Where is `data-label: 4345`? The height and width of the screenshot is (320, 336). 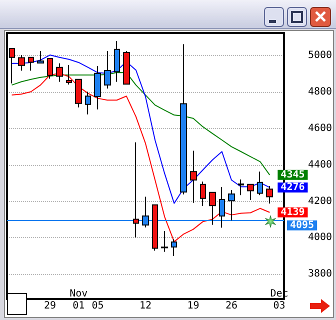
data-label: 4345 is located at coordinates (292, 174).